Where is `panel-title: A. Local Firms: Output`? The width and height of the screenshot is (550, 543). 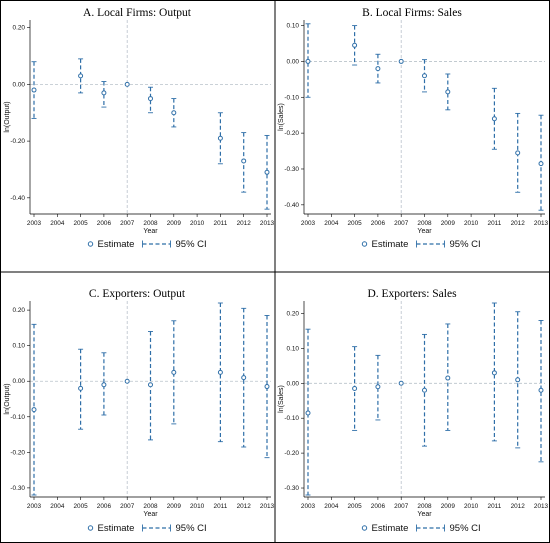 panel-title: A. Local Firms: Output is located at coordinates (137, 13).